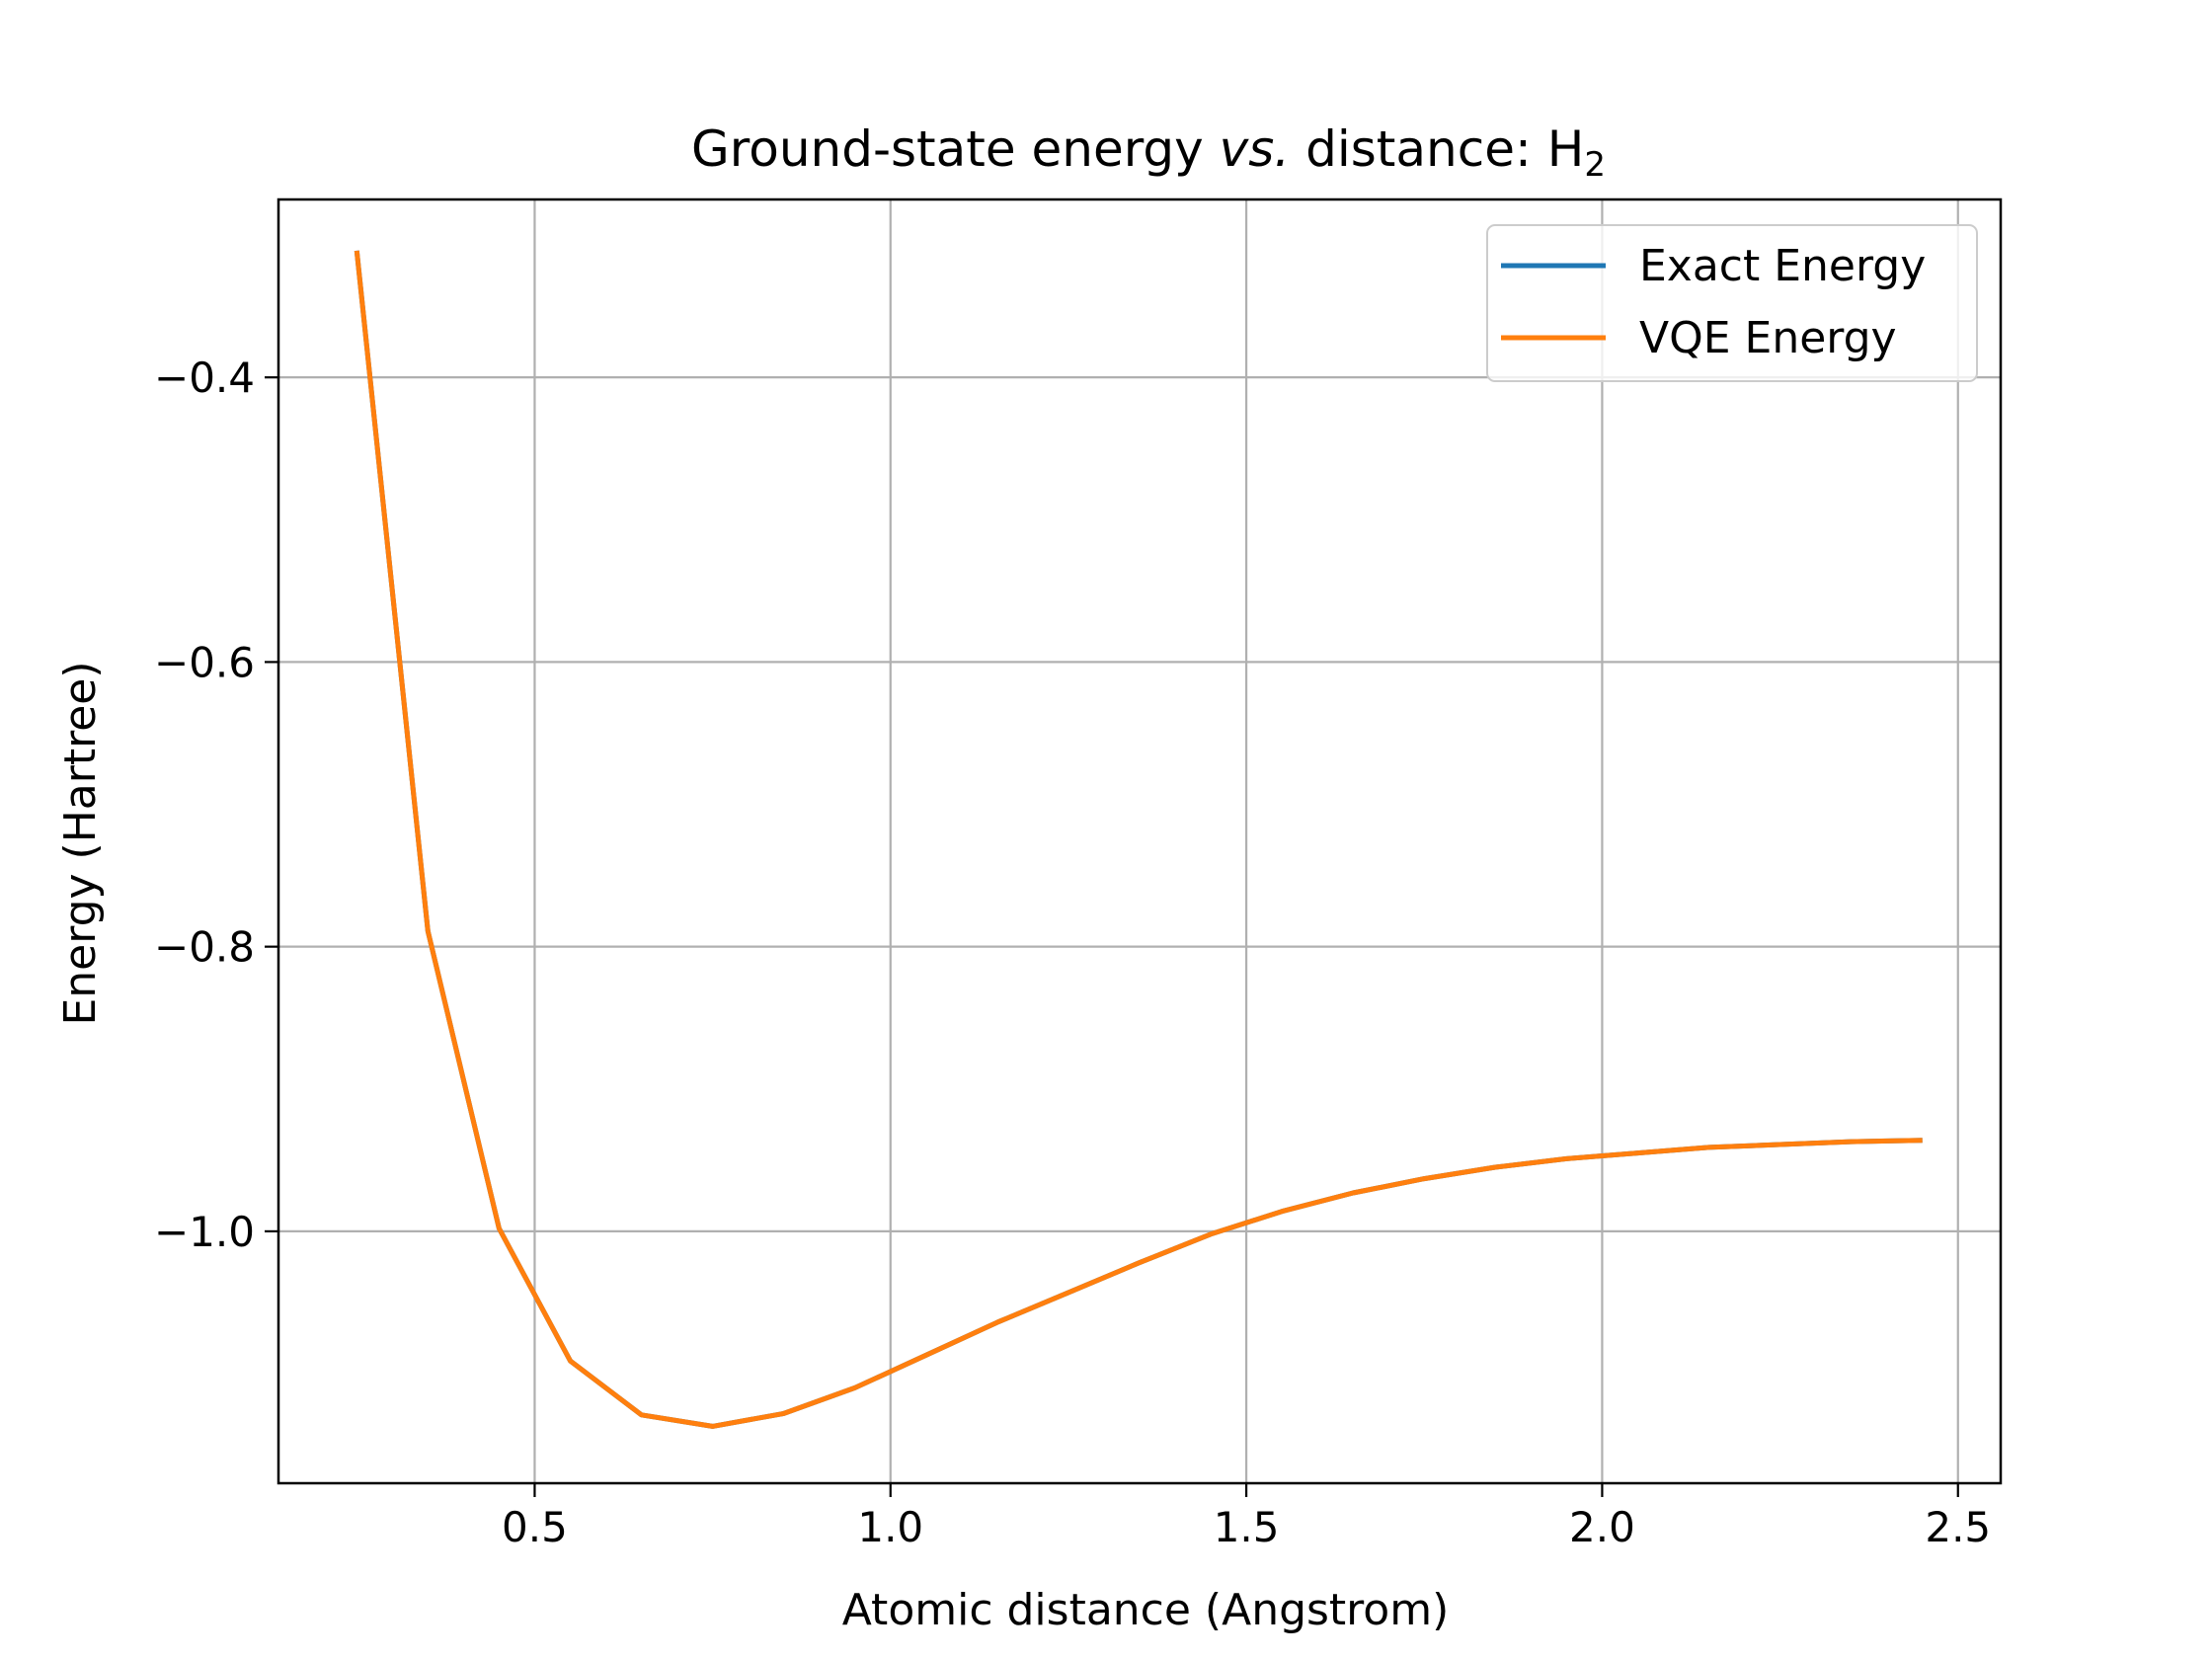  What do you see at coordinates (890, 1527) in the screenshot?
I see `x-tick-label: 1.0` at bounding box center [890, 1527].